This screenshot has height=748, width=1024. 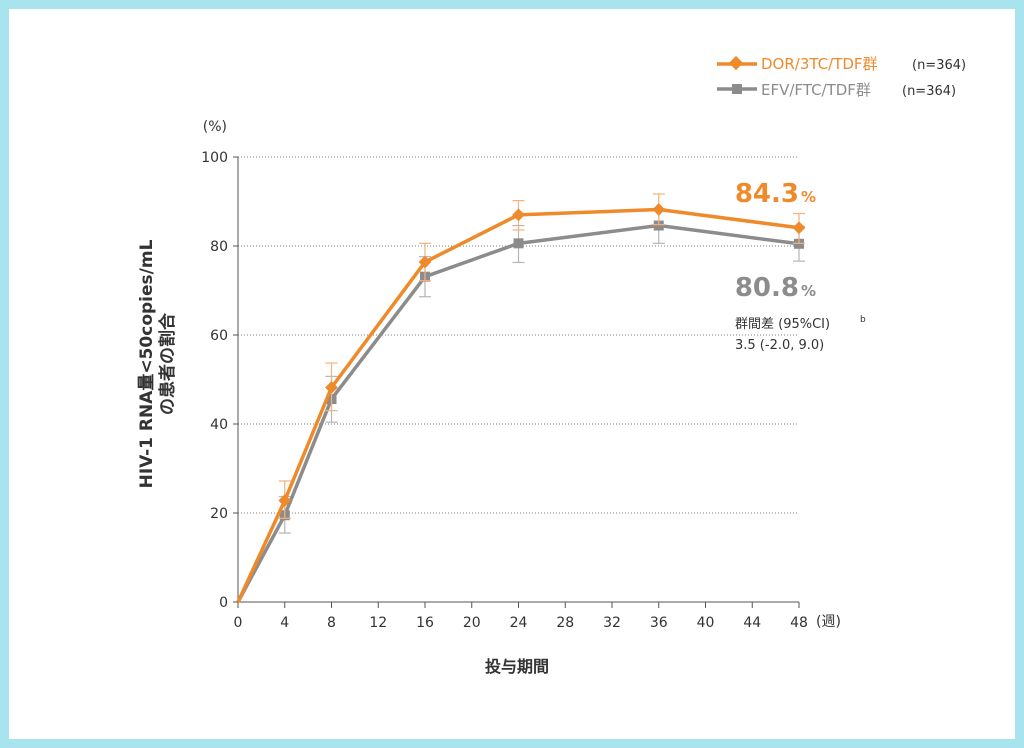 What do you see at coordinates (808, 291) in the screenshot?
I see `efv-final-unit: %` at bounding box center [808, 291].